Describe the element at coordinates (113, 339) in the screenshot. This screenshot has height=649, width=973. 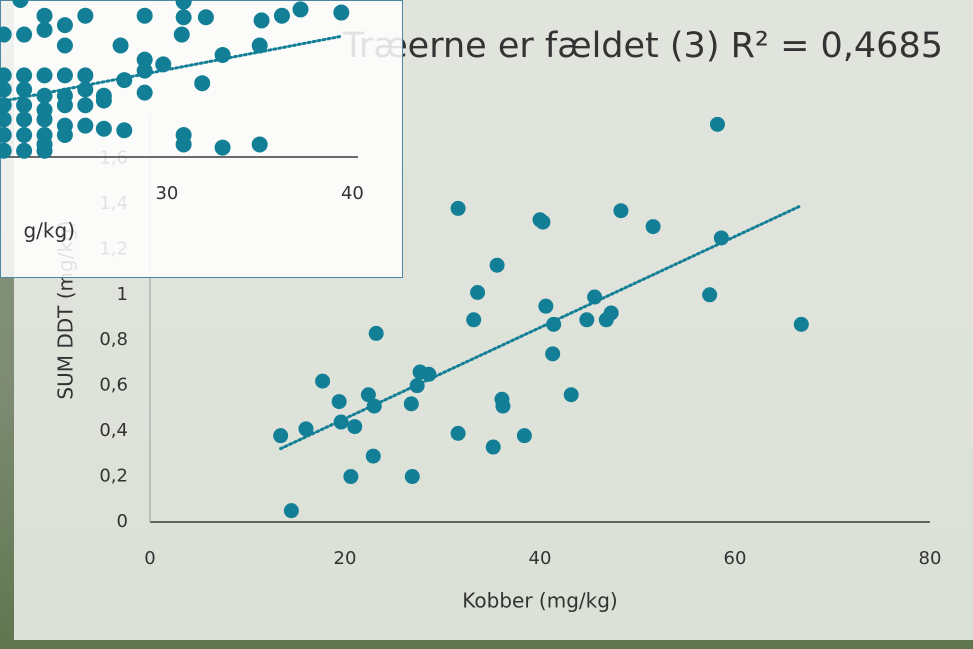
I see `y-tick-label: 0,8` at that location.